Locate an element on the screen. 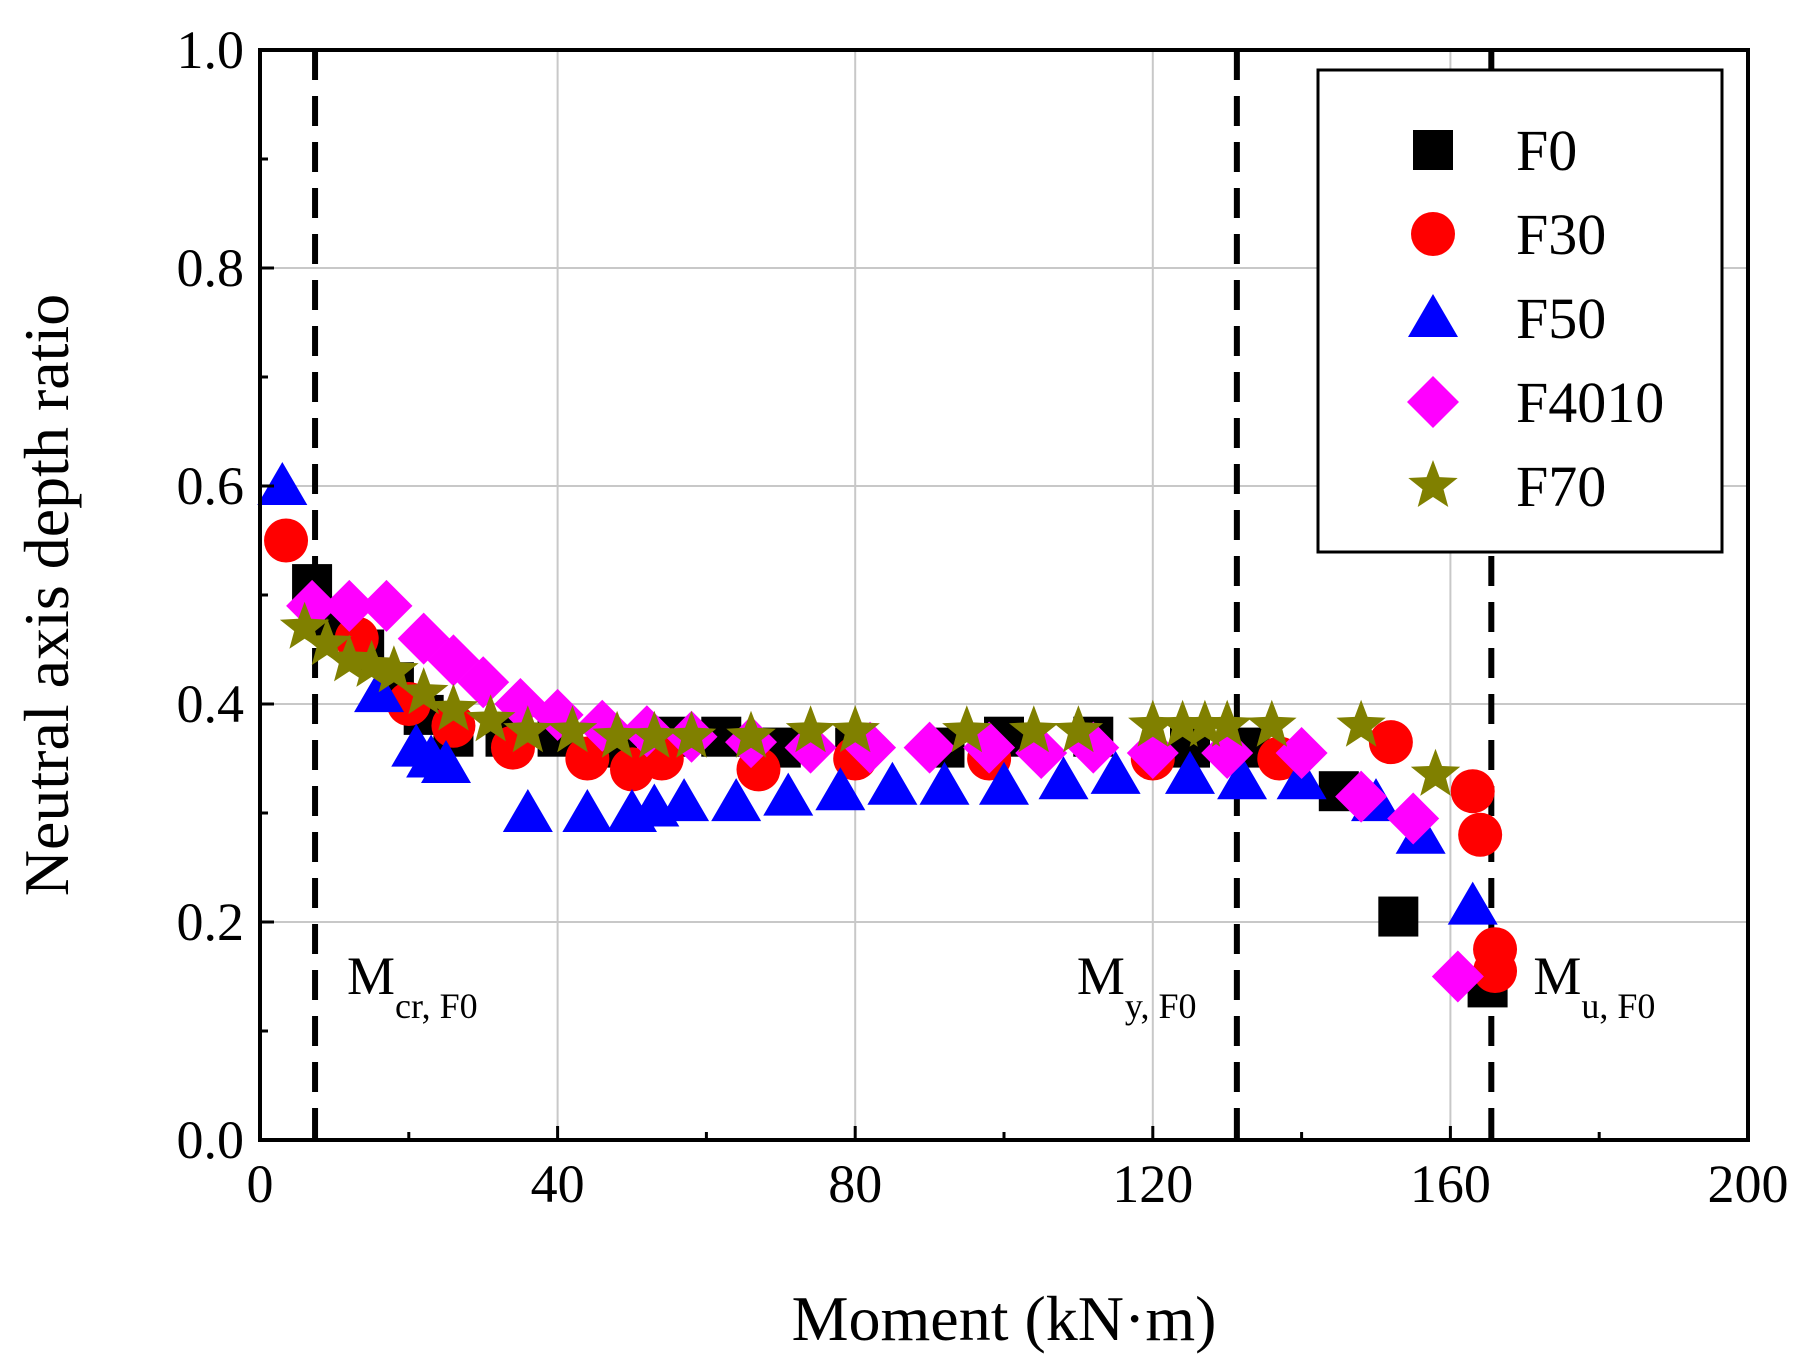 The height and width of the screenshot is (1364, 1804). legend-marker-f50 is located at coordinates (1433, 315).